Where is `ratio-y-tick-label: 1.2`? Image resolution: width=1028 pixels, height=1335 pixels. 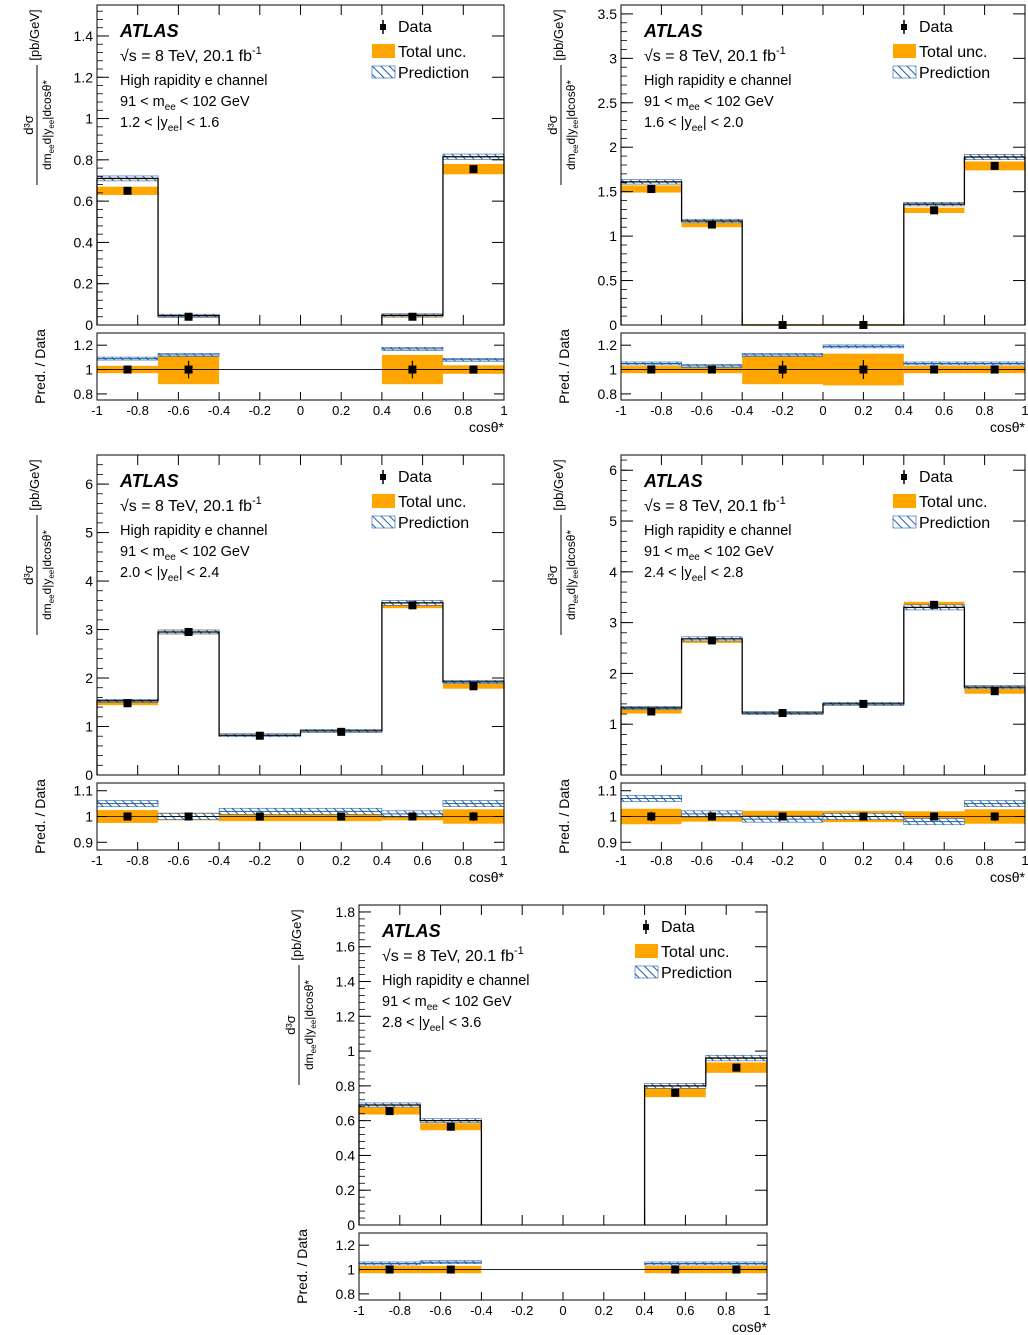
ratio-y-tick-label: 1.2 is located at coordinates (84, 345).